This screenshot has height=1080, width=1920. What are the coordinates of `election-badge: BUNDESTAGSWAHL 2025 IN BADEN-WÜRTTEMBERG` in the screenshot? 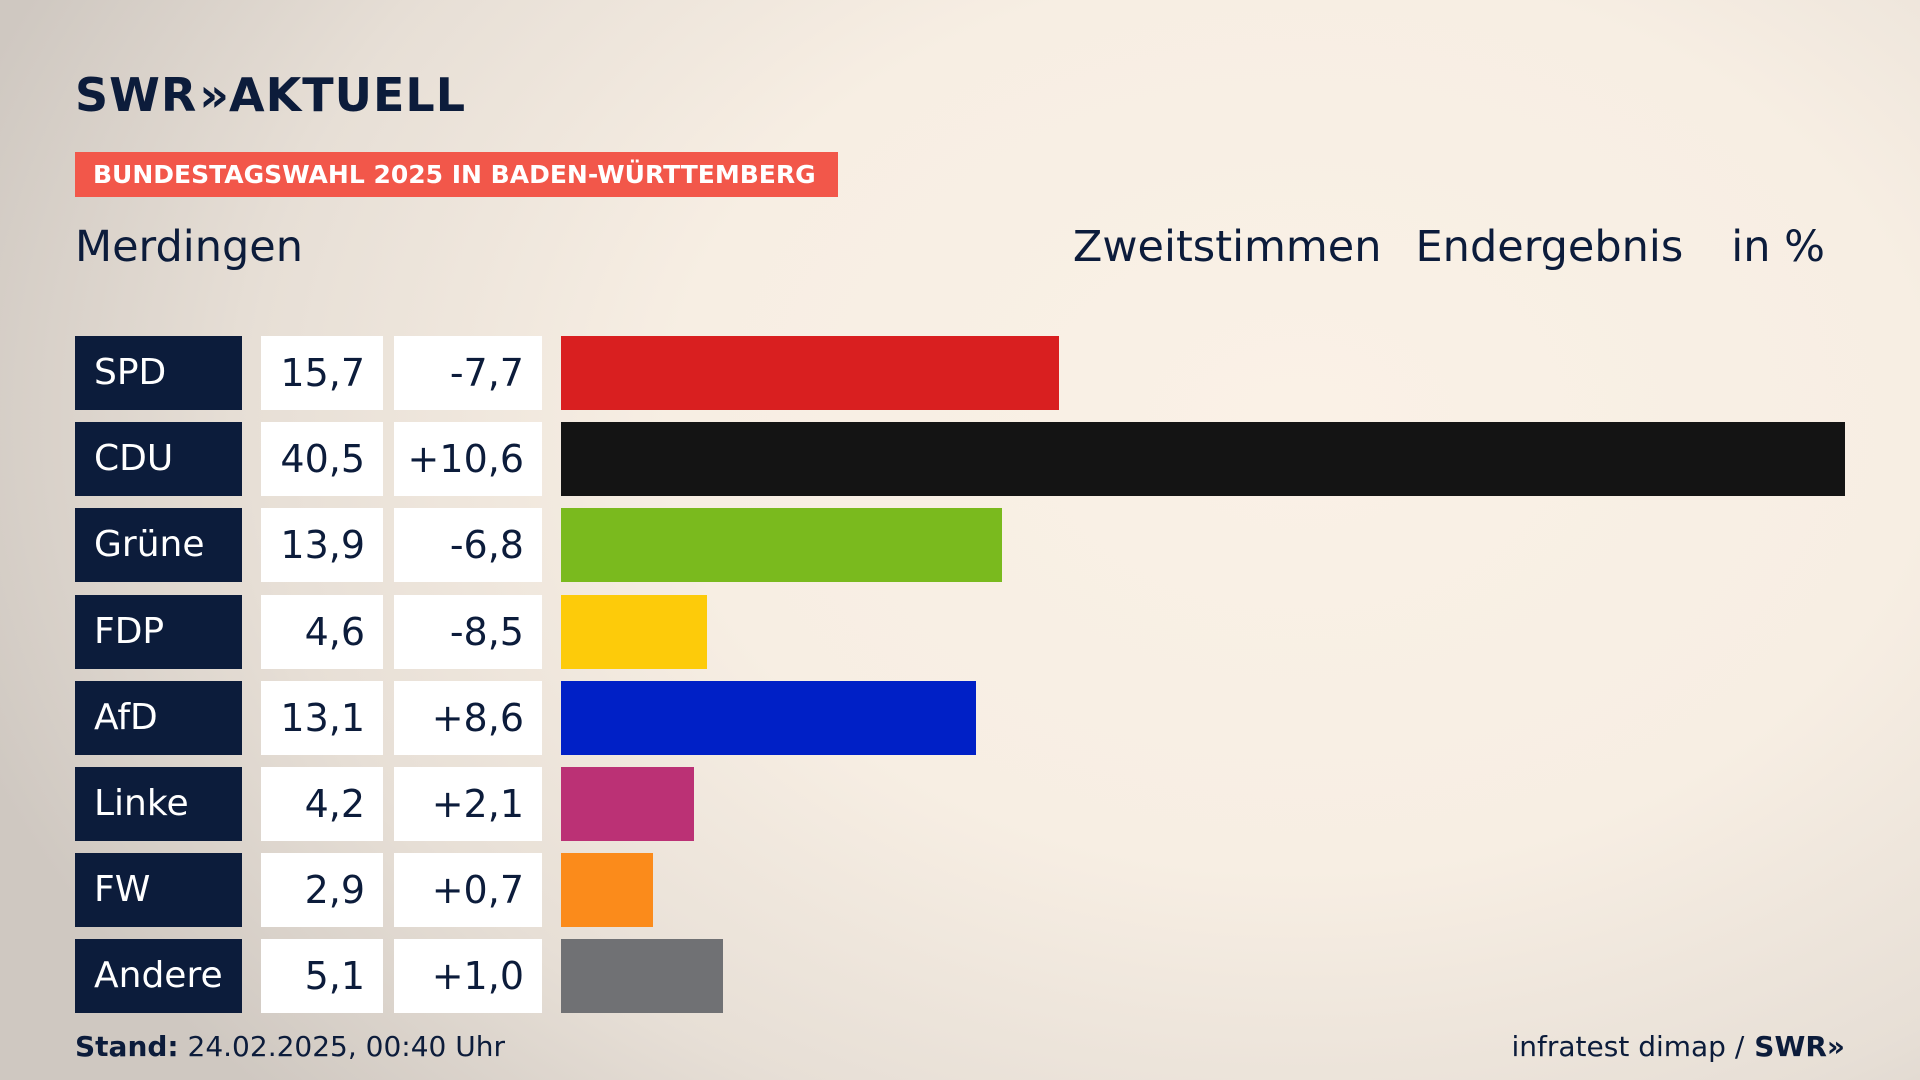 It's located at (456, 174).